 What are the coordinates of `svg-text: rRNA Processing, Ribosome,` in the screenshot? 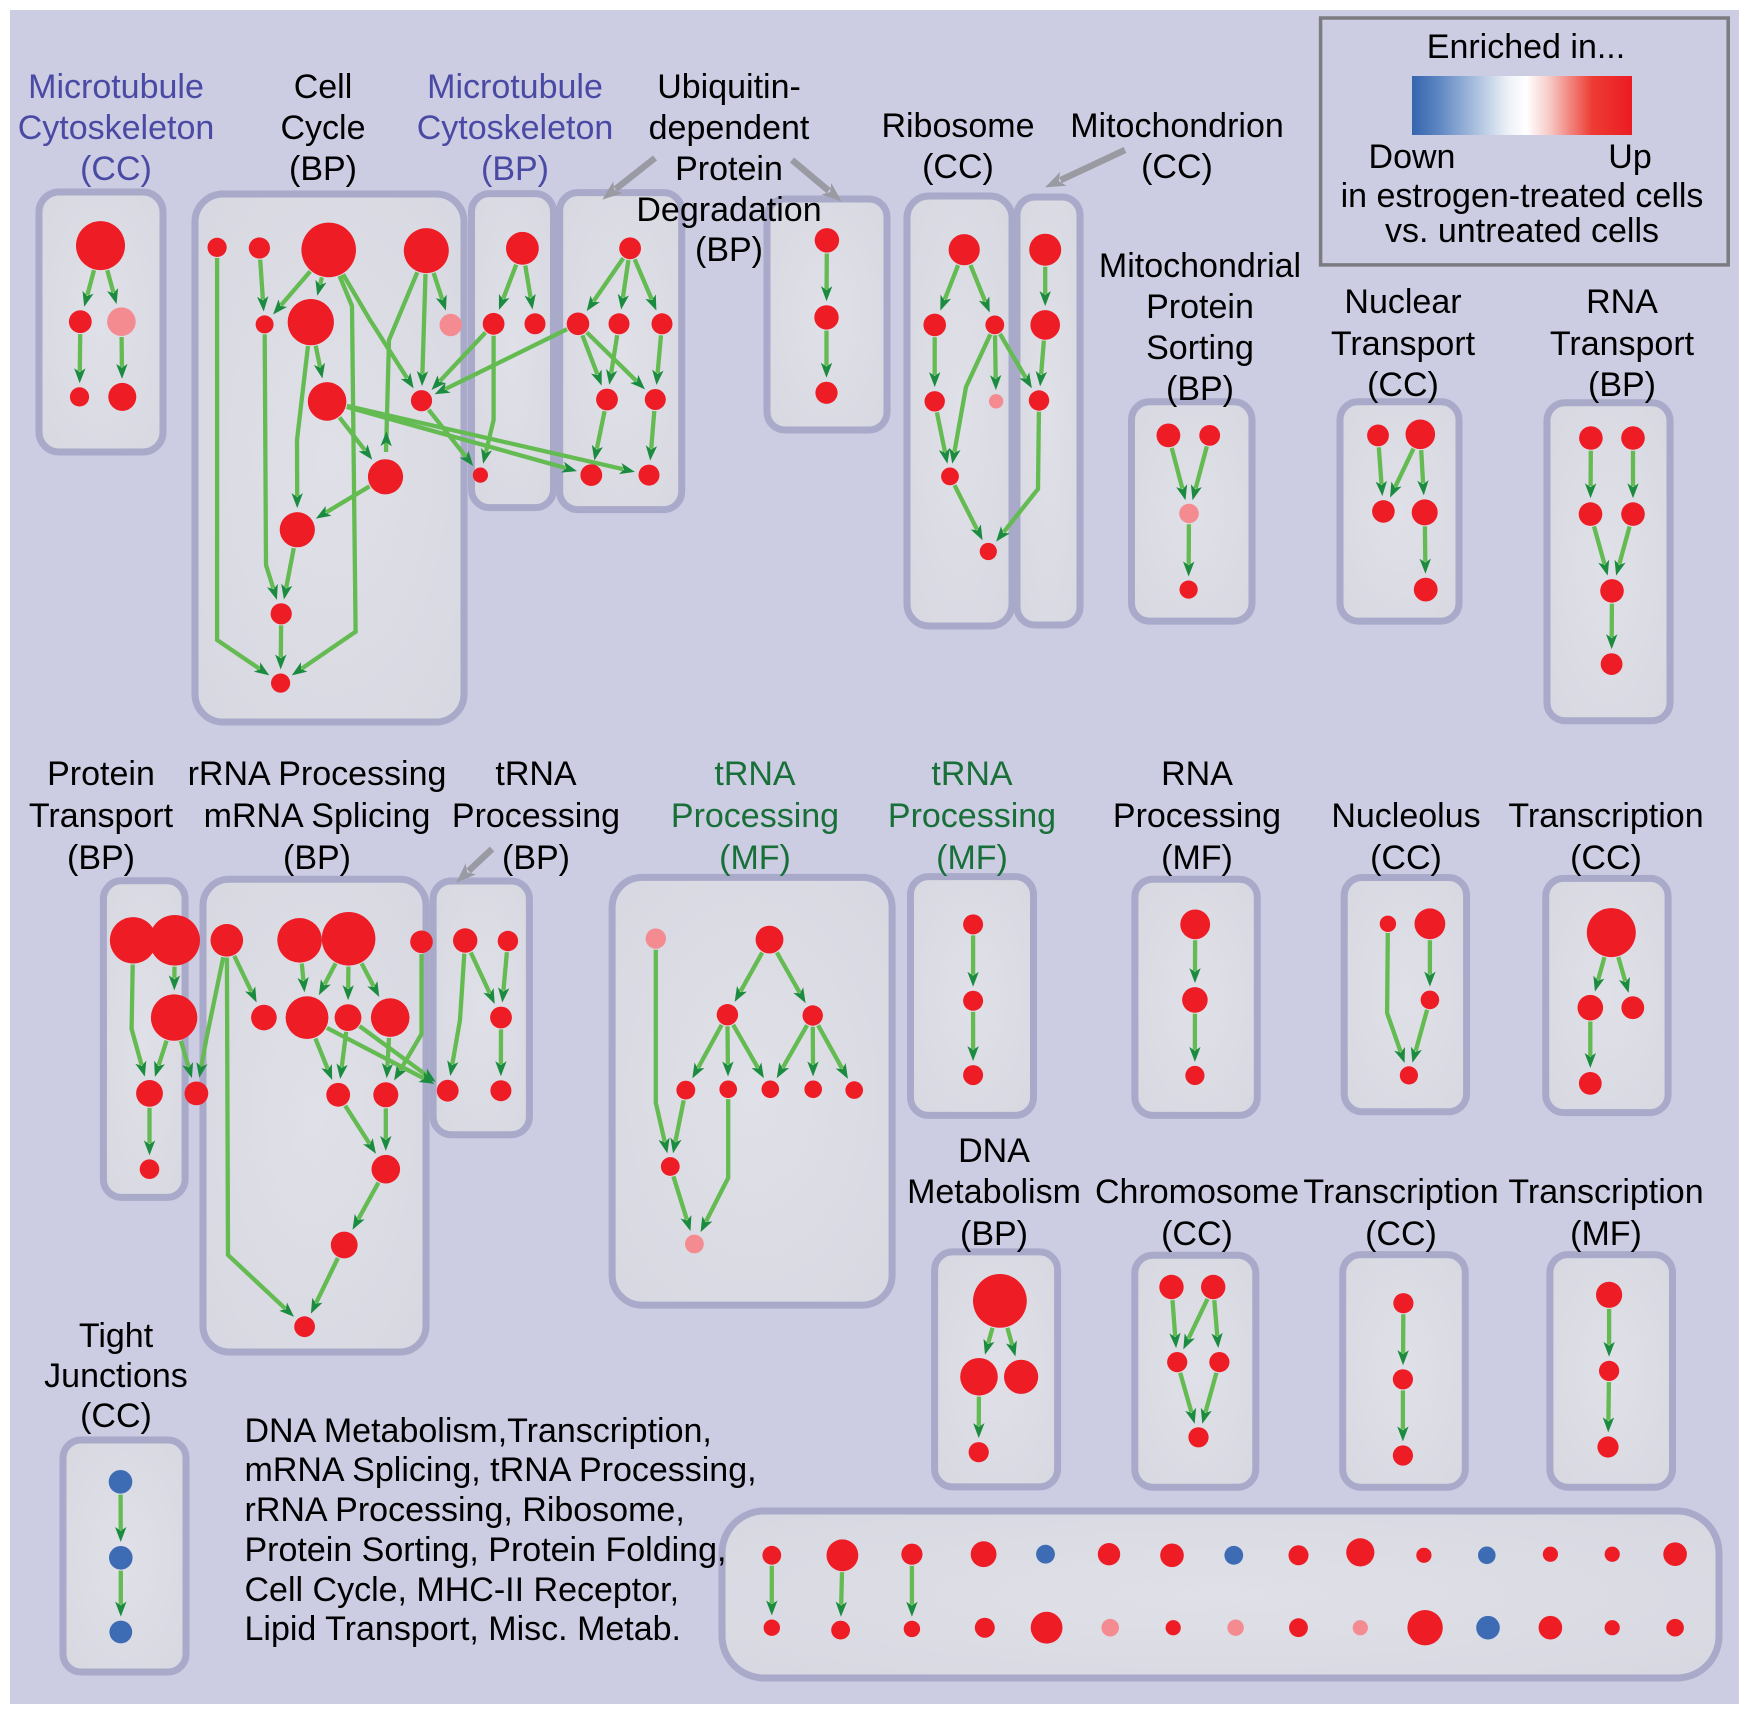 It's located at (465, 1510).